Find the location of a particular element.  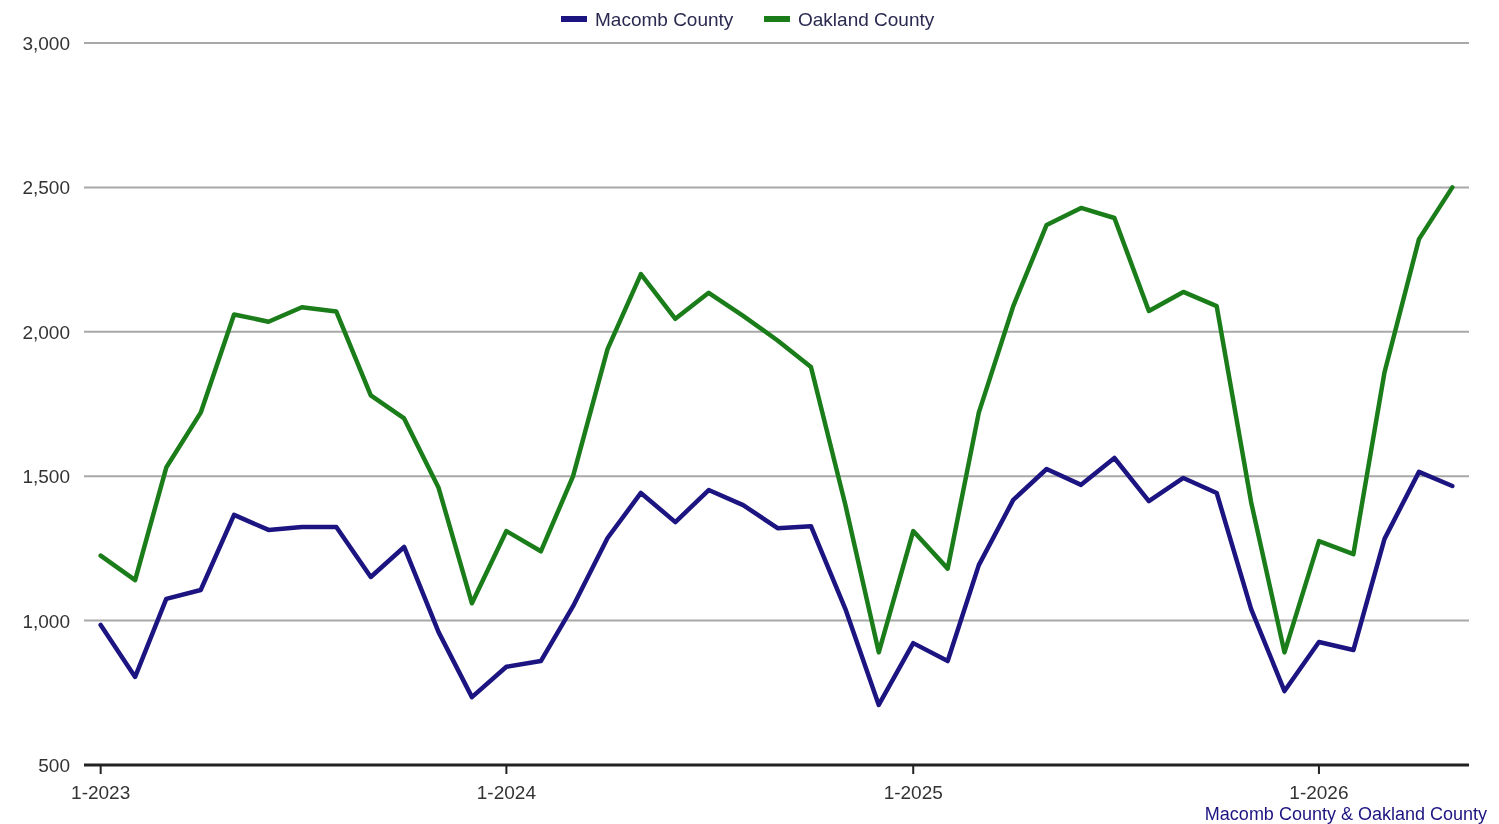

legend-label: Macomb County is located at coordinates (664, 19).